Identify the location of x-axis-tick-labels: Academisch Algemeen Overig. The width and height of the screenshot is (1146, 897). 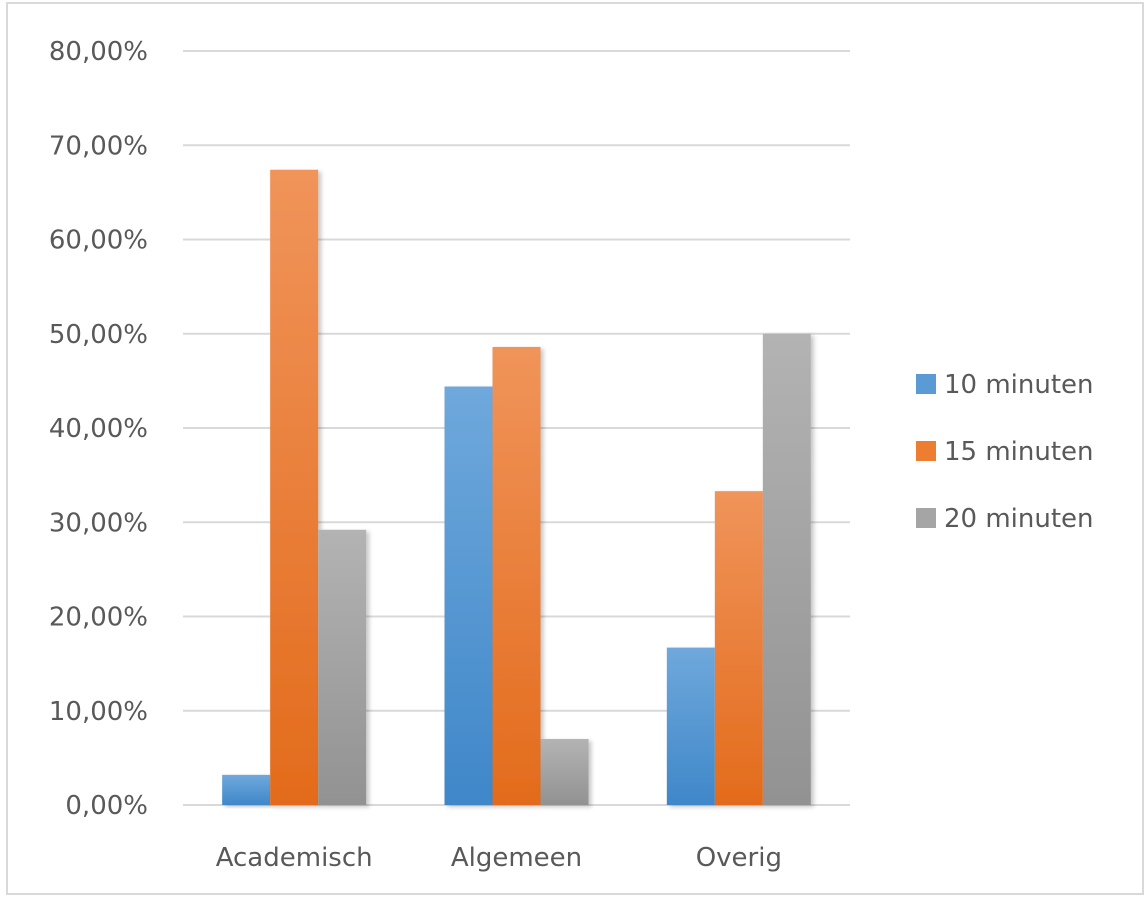
(499, 858).